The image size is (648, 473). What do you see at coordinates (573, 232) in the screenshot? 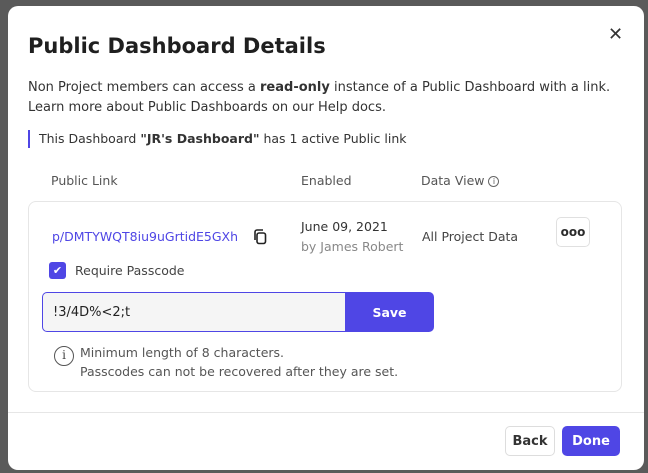
I see `more-options-button: ooo` at bounding box center [573, 232].